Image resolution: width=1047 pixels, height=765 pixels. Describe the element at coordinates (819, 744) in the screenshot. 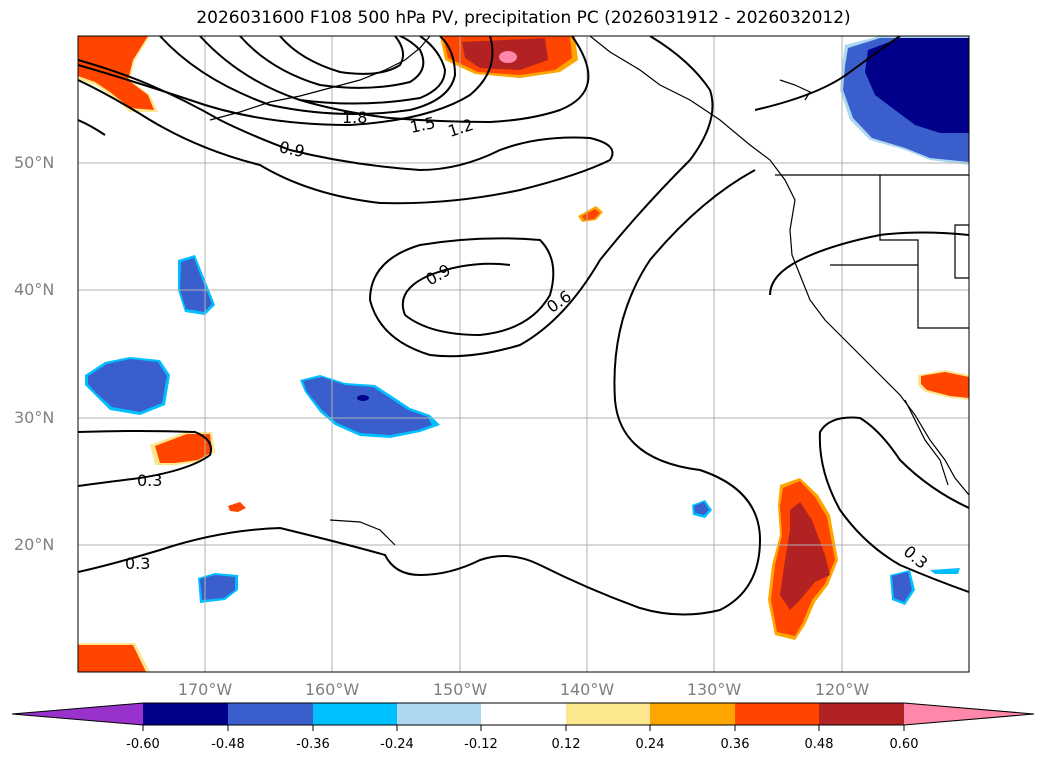

I see `colorbar-tick-label: 0.48` at that location.